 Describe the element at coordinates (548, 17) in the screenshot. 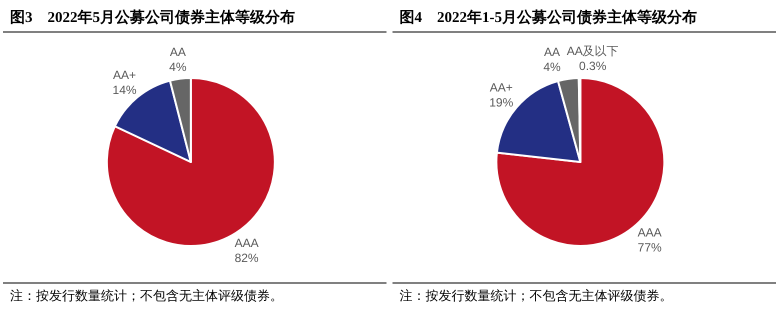

I see `chart-title: 图4 2022年1-5月公募公司债券主体等级分布` at that location.